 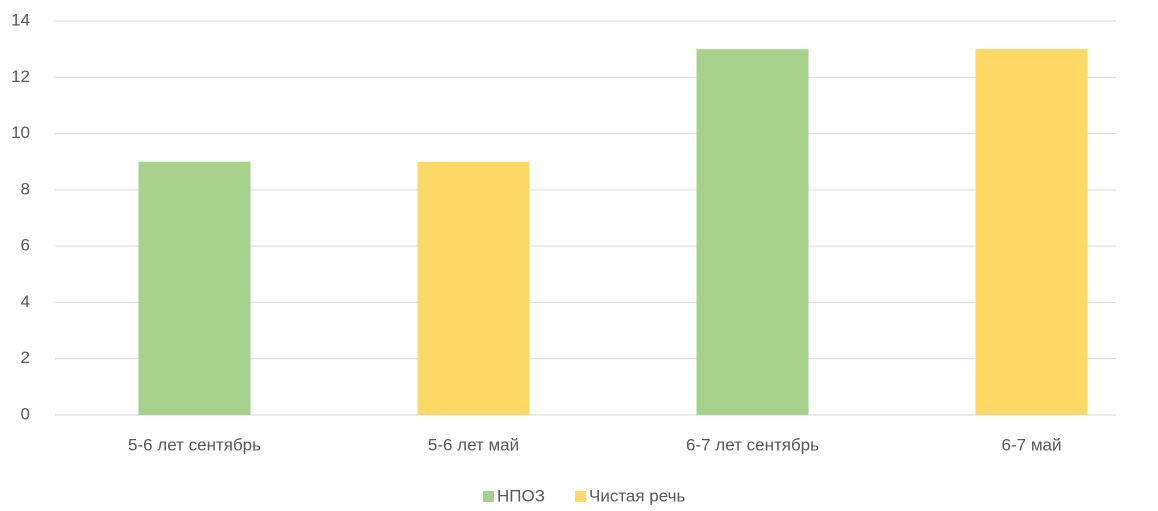 What do you see at coordinates (194, 444) in the screenshot?
I see `x-tick-label: 5-6 лет сентябрь` at bounding box center [194, 444].